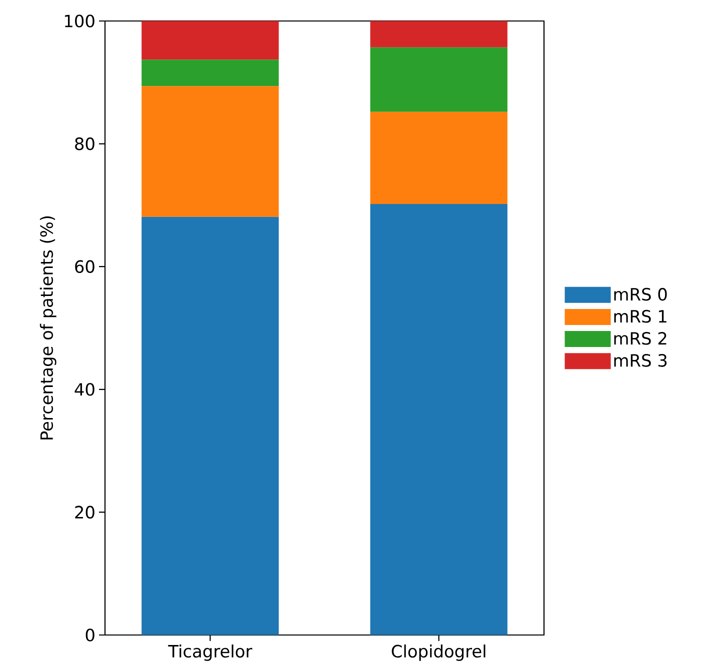 This screenshot has height=672, width=706. I want to click on y-tick-label: 40, so click(84, 389).